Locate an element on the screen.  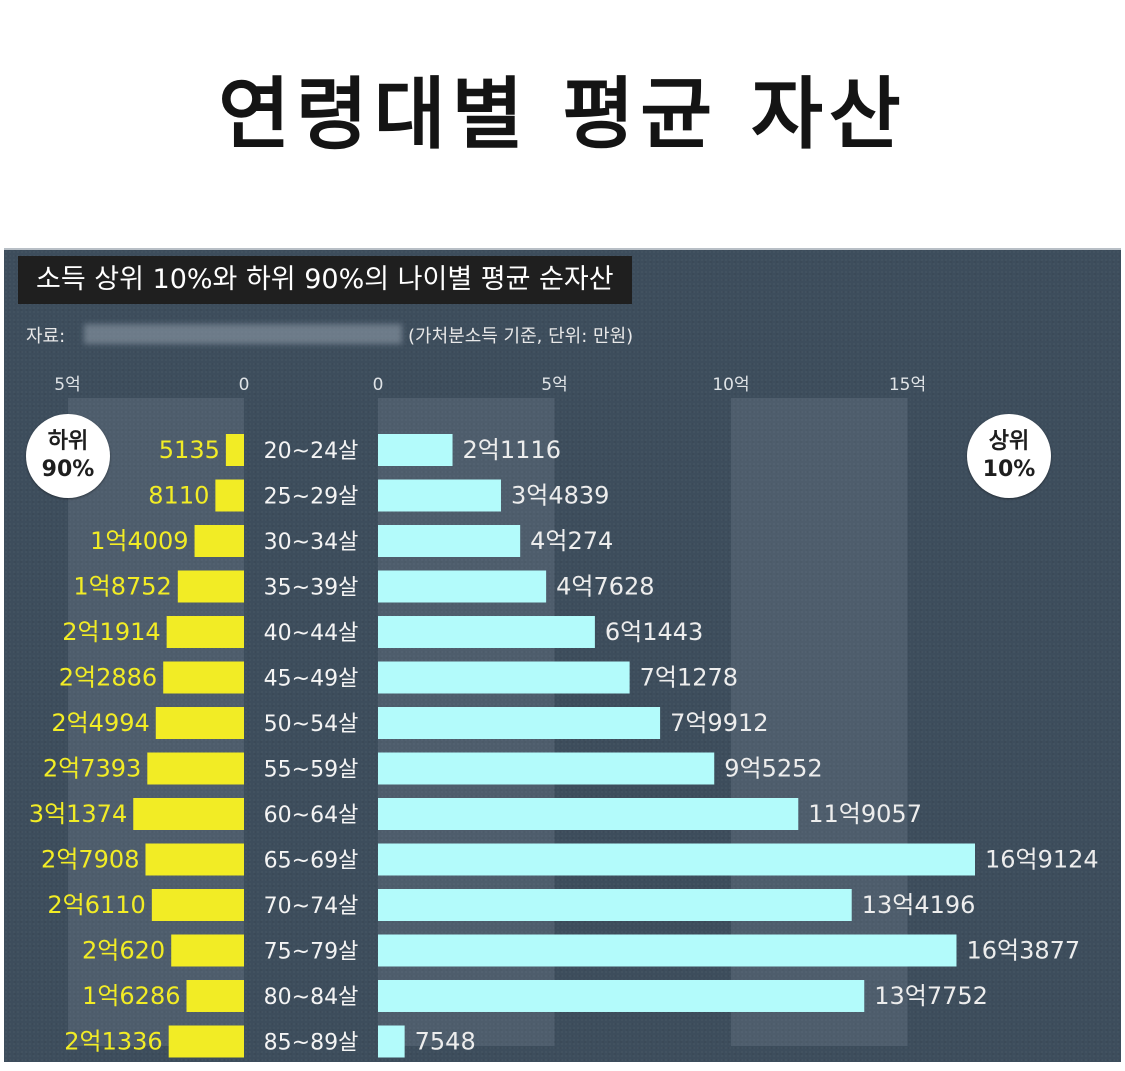
category-label: 35~39살 is located at coordinates (311, 588).